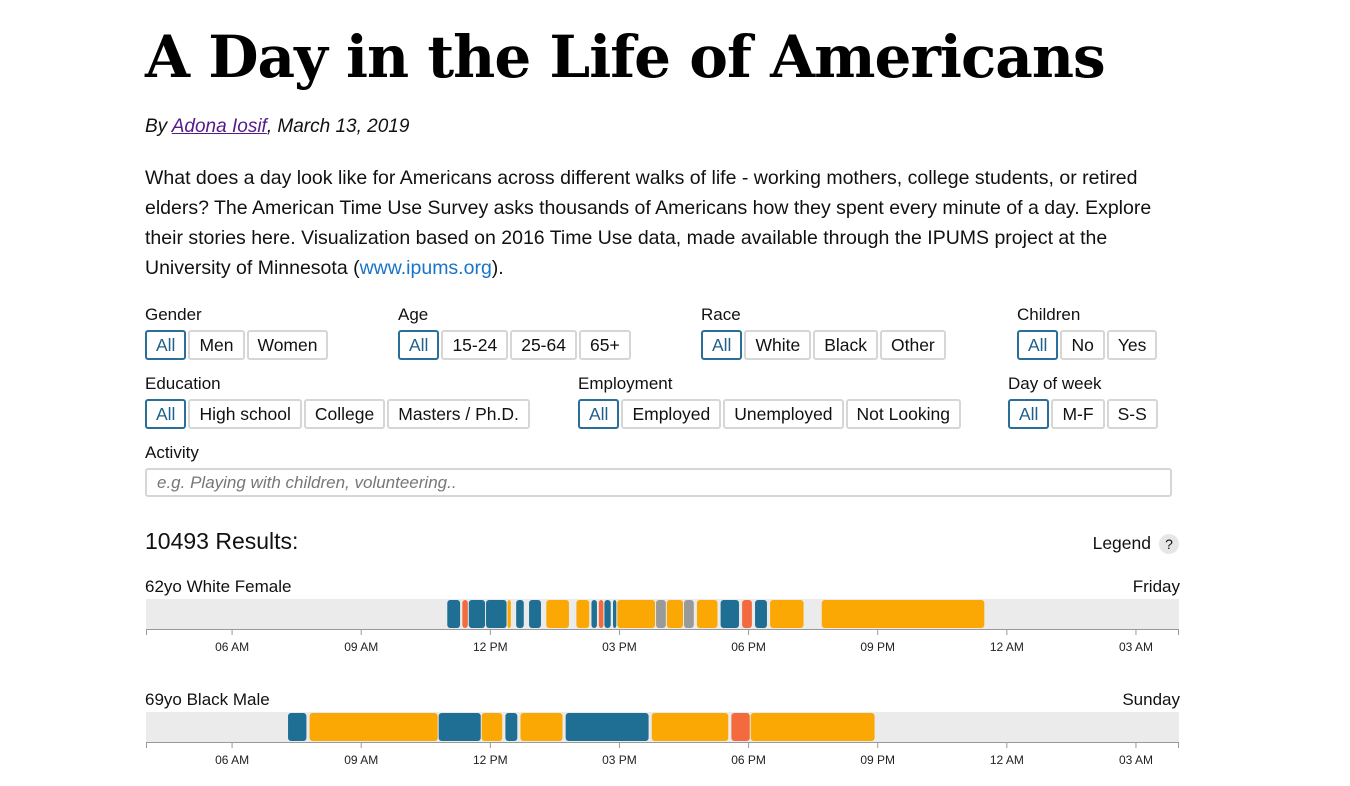  I want to click on button-group: All High school College Masters / Ph.D., so click(338, 414).